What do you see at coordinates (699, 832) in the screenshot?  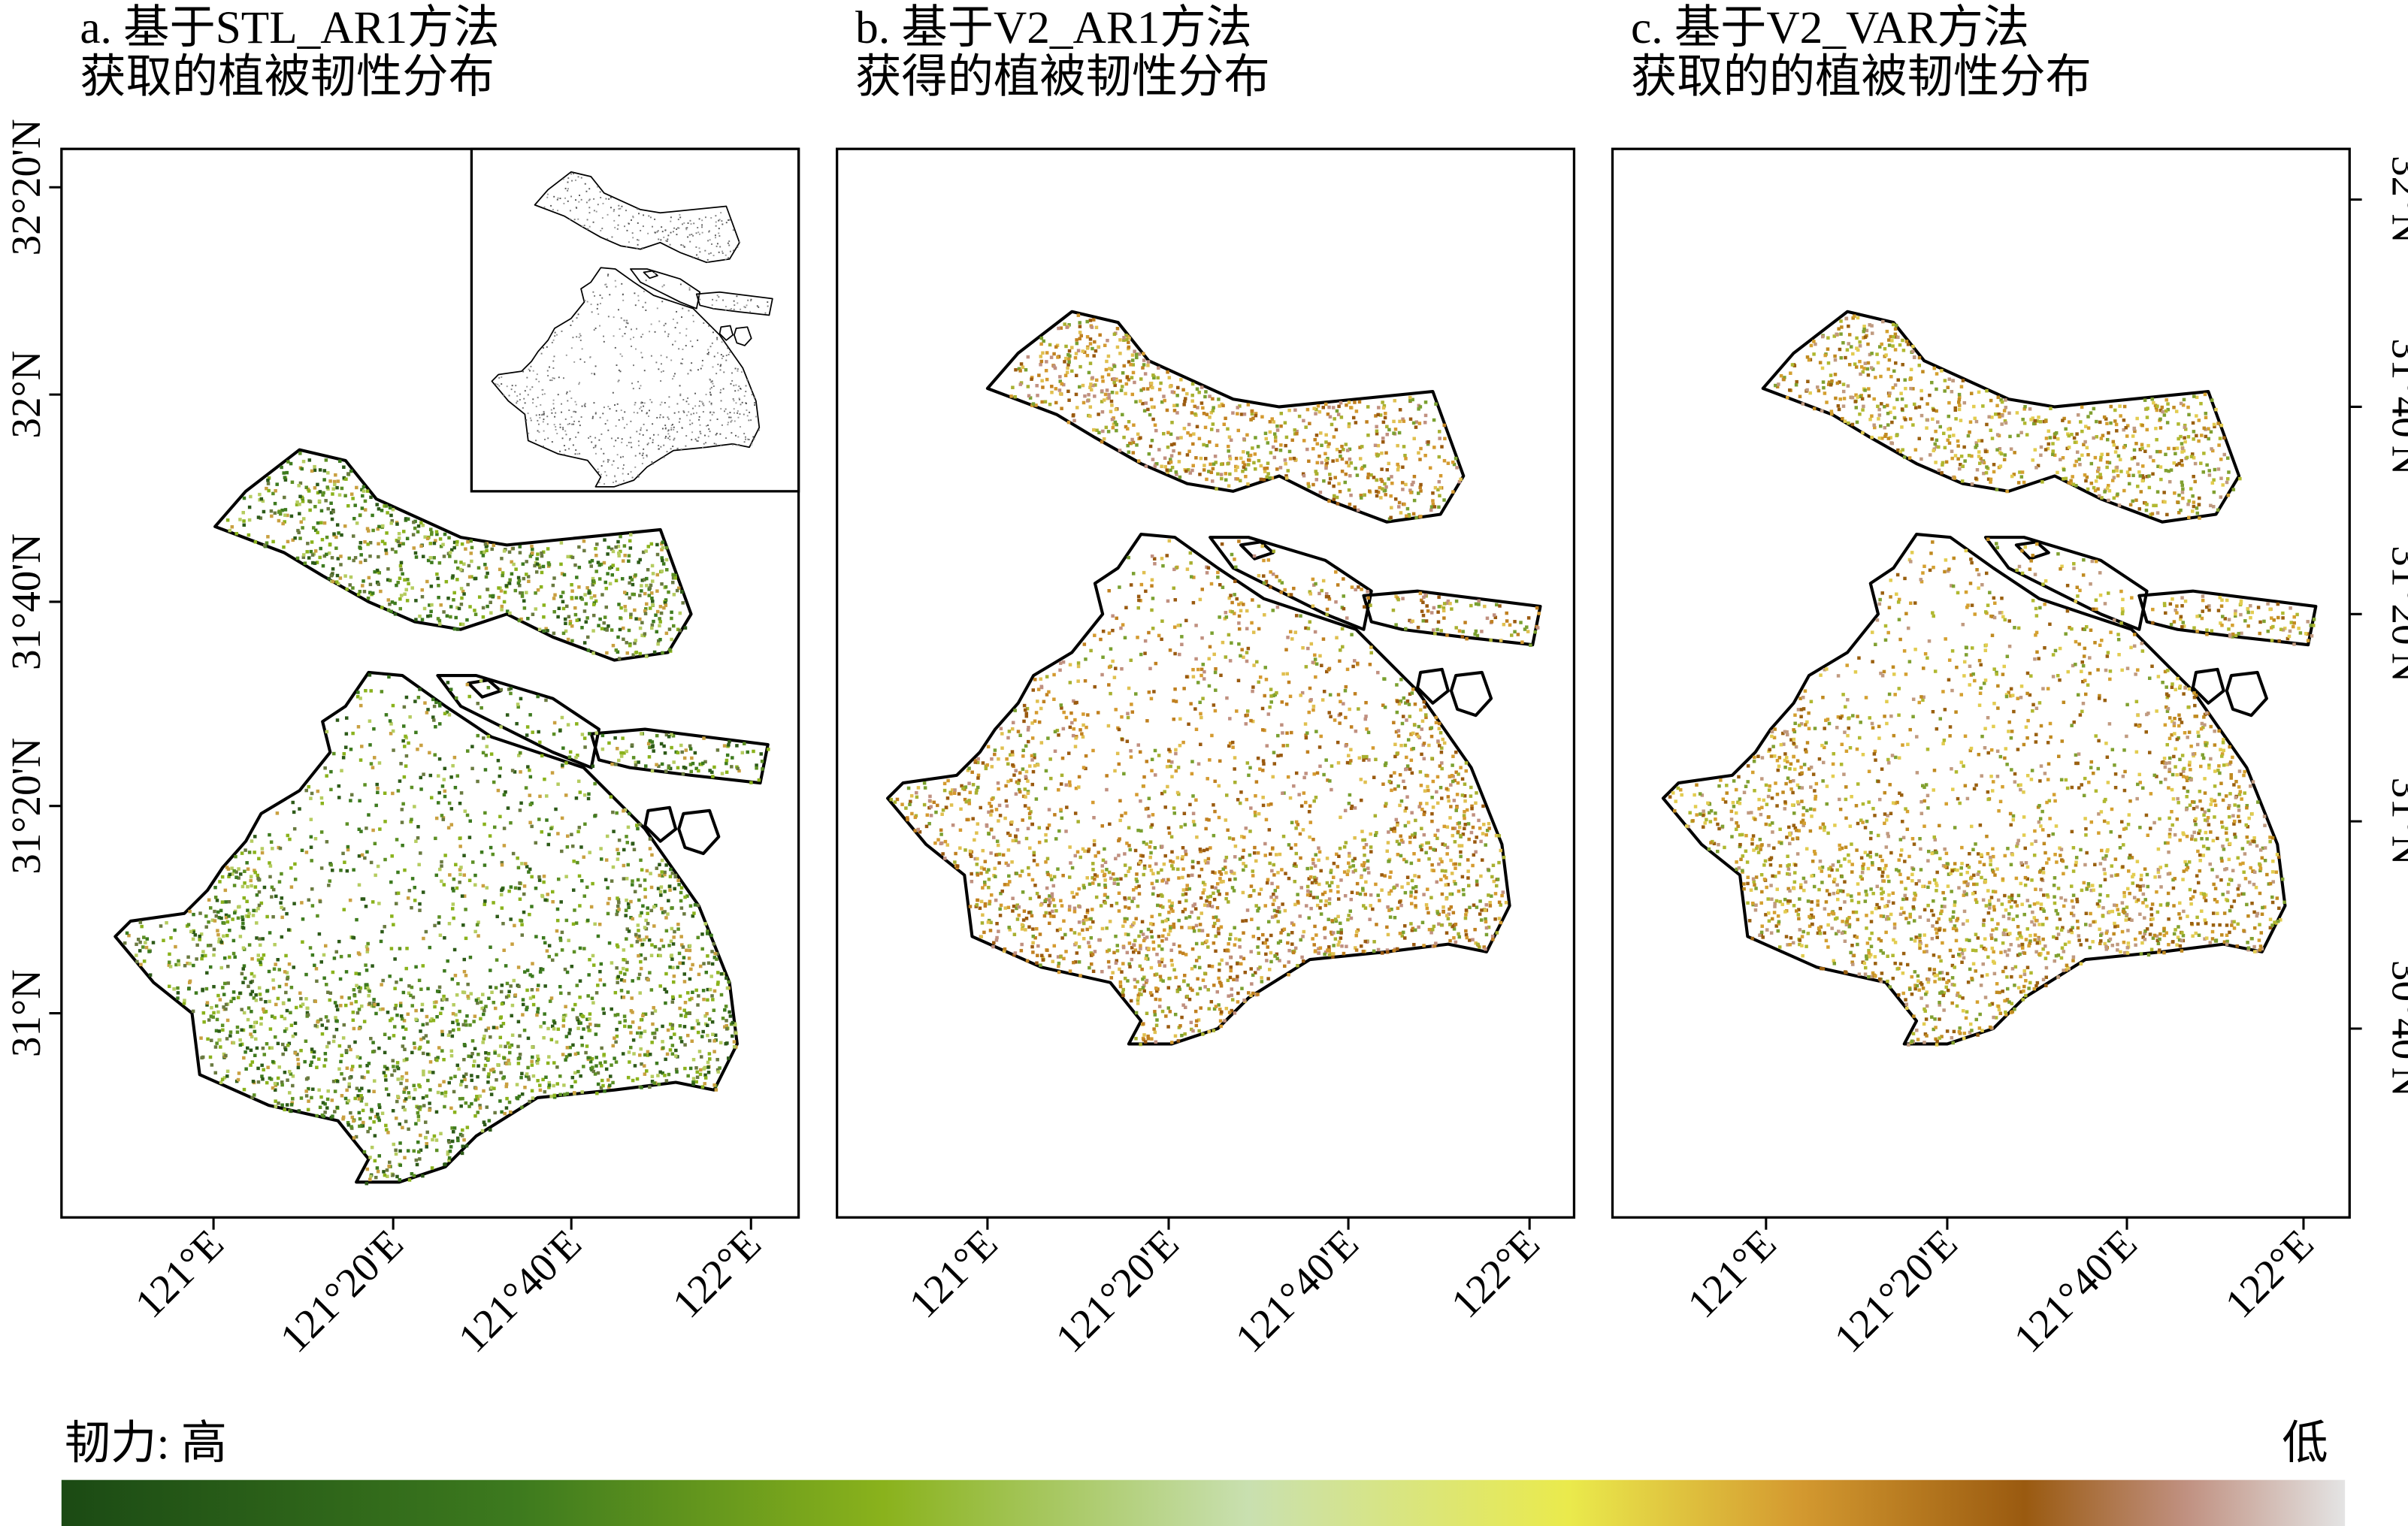 I see `coastline` at bounding box center [699, 832].